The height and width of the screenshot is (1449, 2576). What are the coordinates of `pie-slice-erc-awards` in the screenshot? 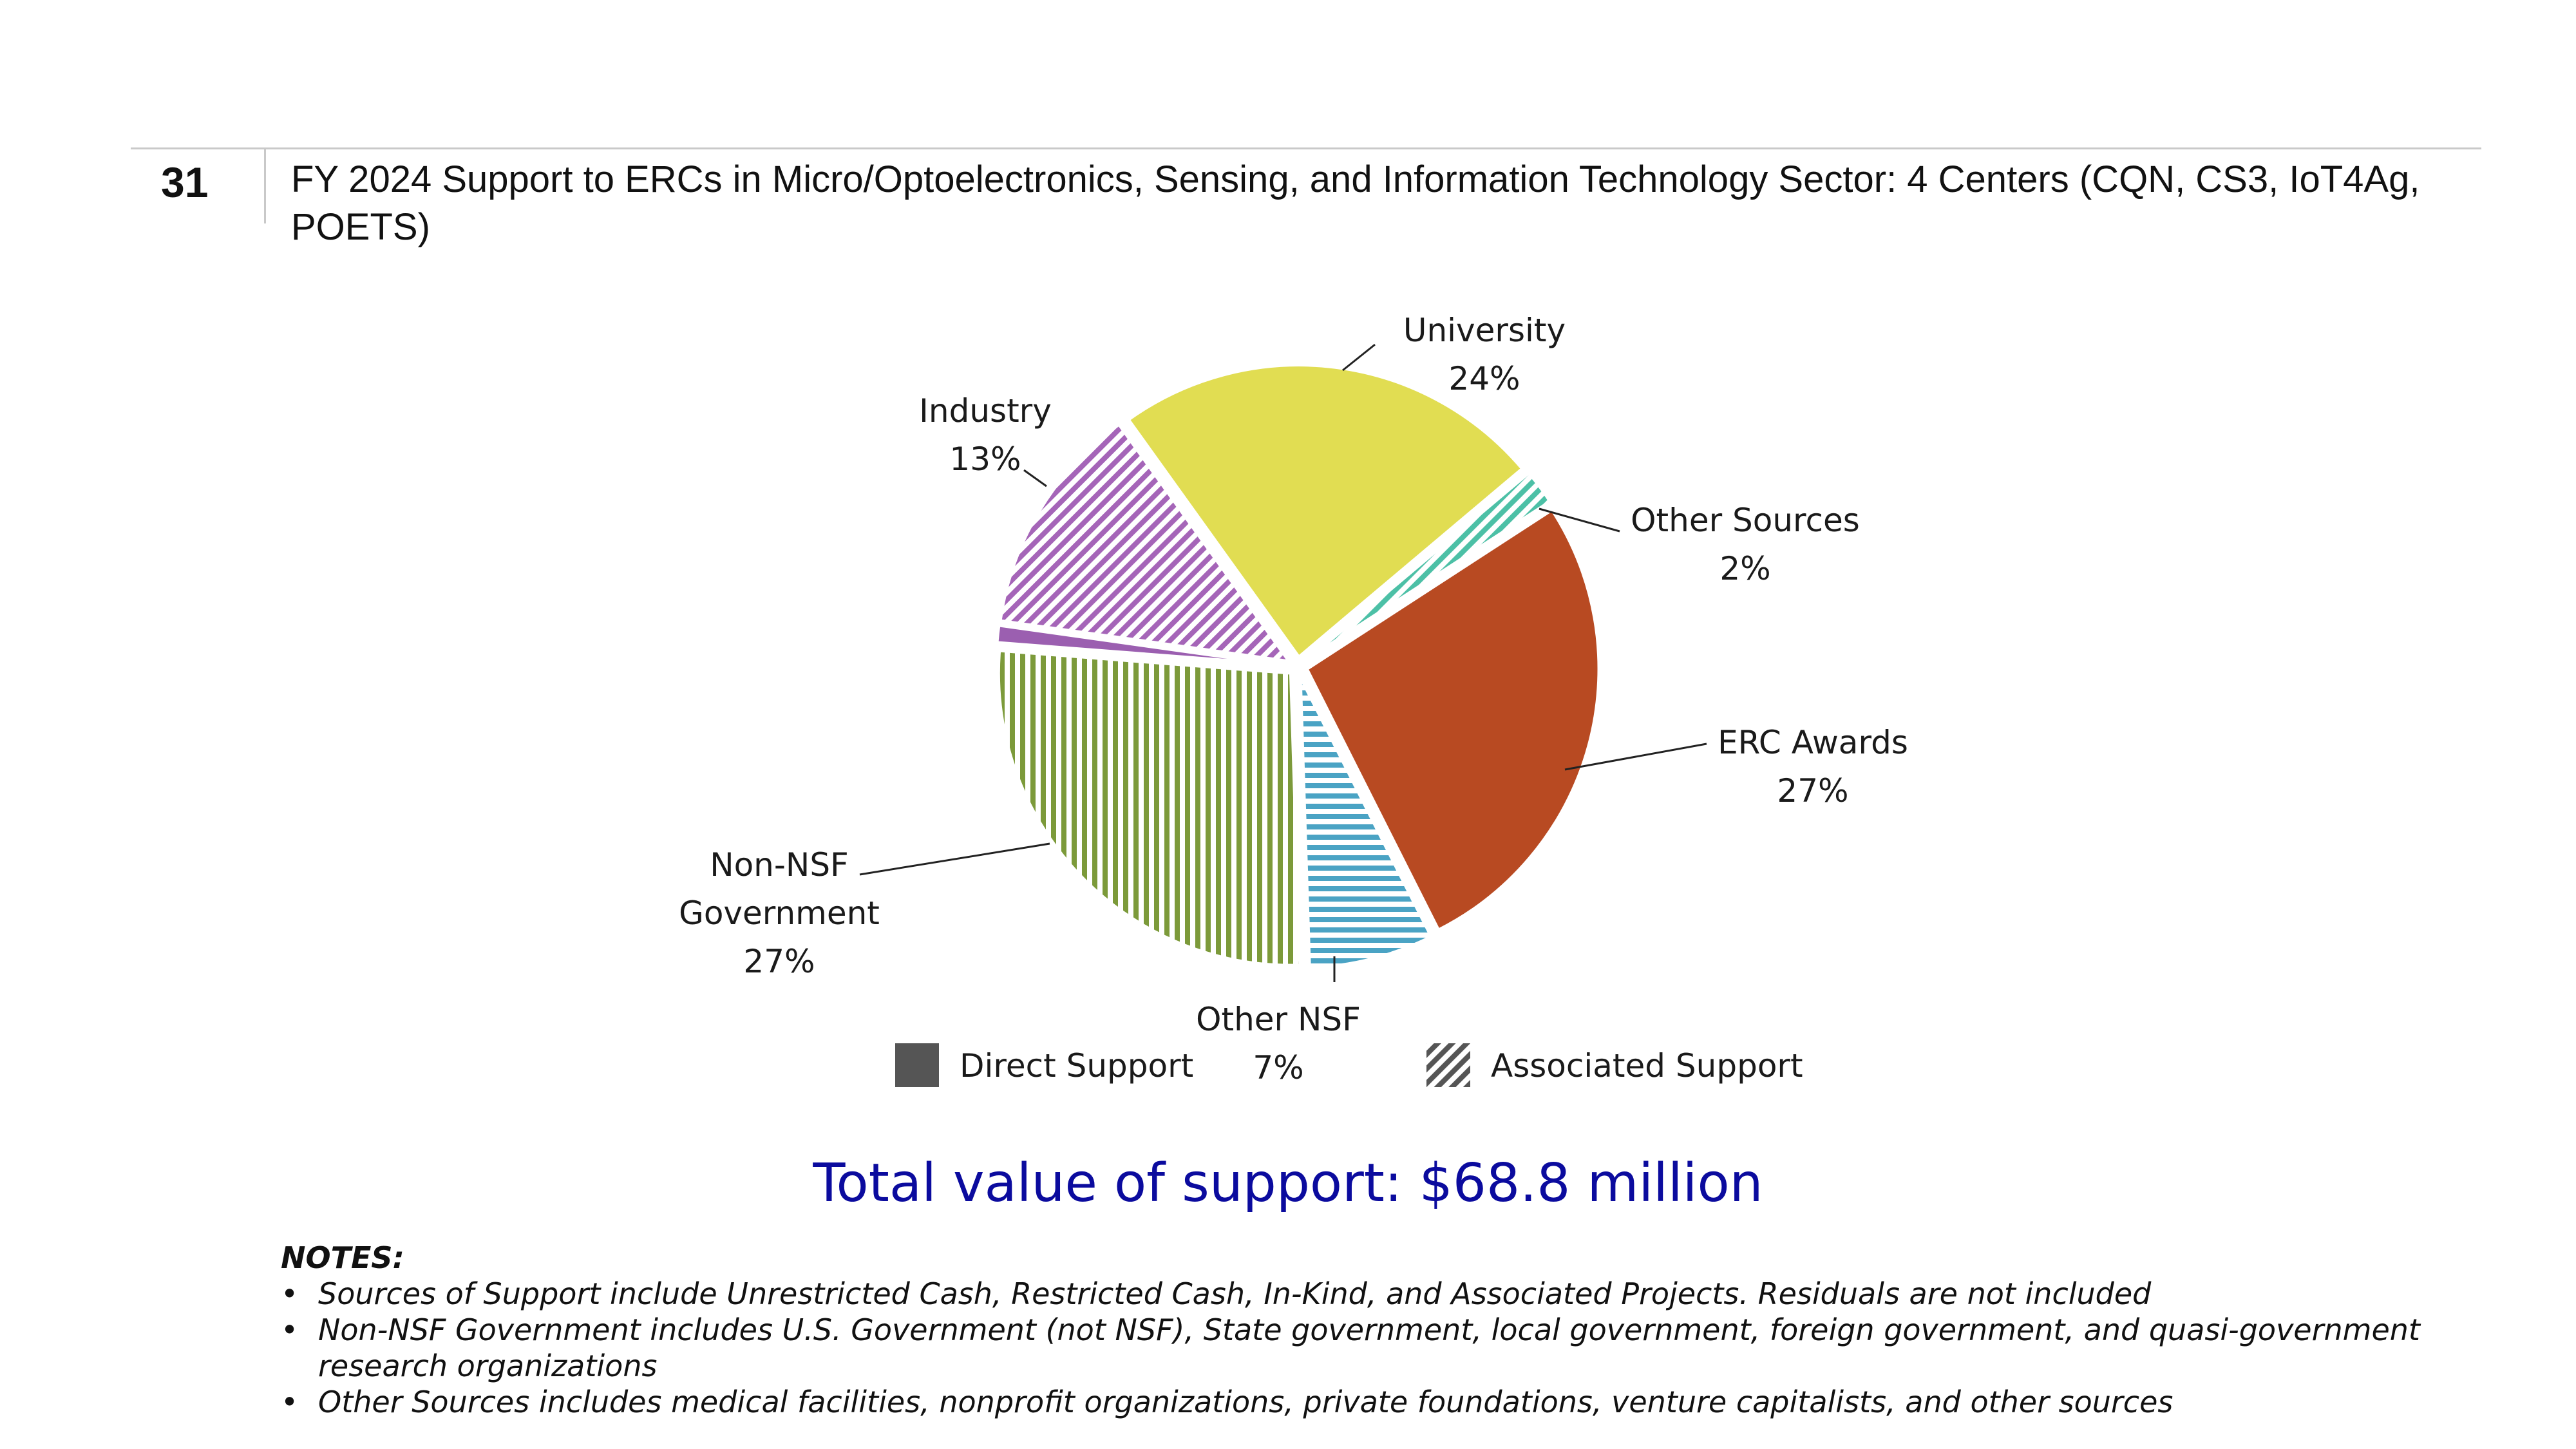 It's located at (1452, 719).